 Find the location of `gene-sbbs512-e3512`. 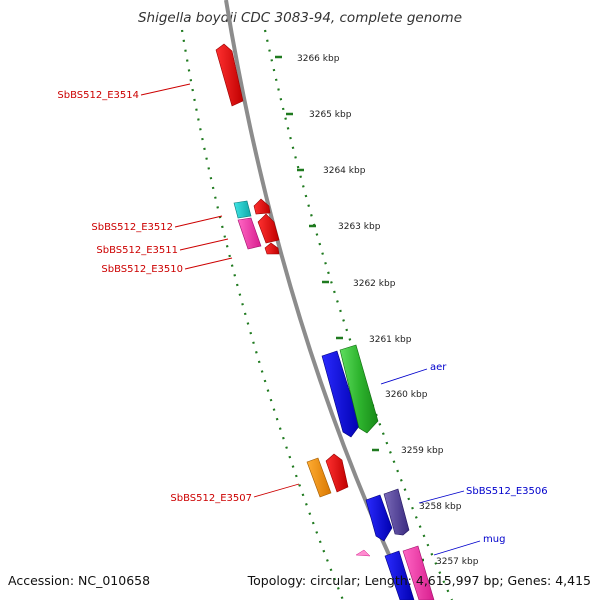

gene-sbbs512-e3512 is located at coordinates (242, 209).